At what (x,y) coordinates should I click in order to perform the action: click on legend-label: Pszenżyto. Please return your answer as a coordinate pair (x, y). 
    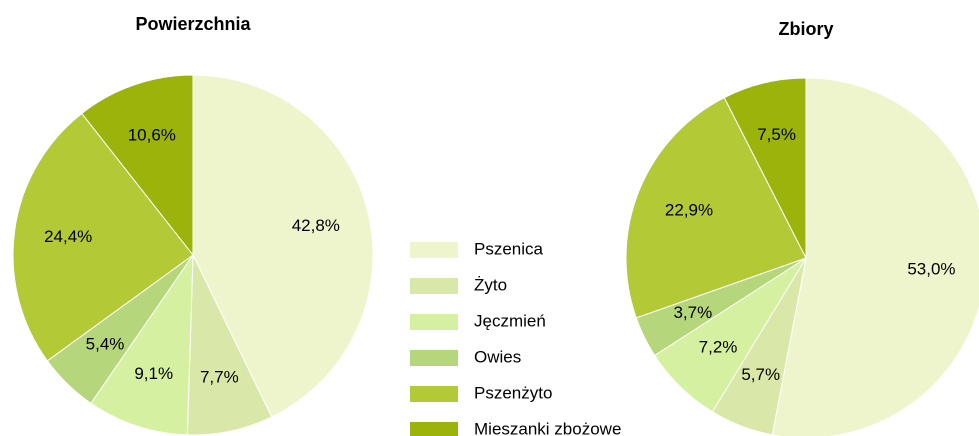
    Looking at the image, I should click on (513, 392).